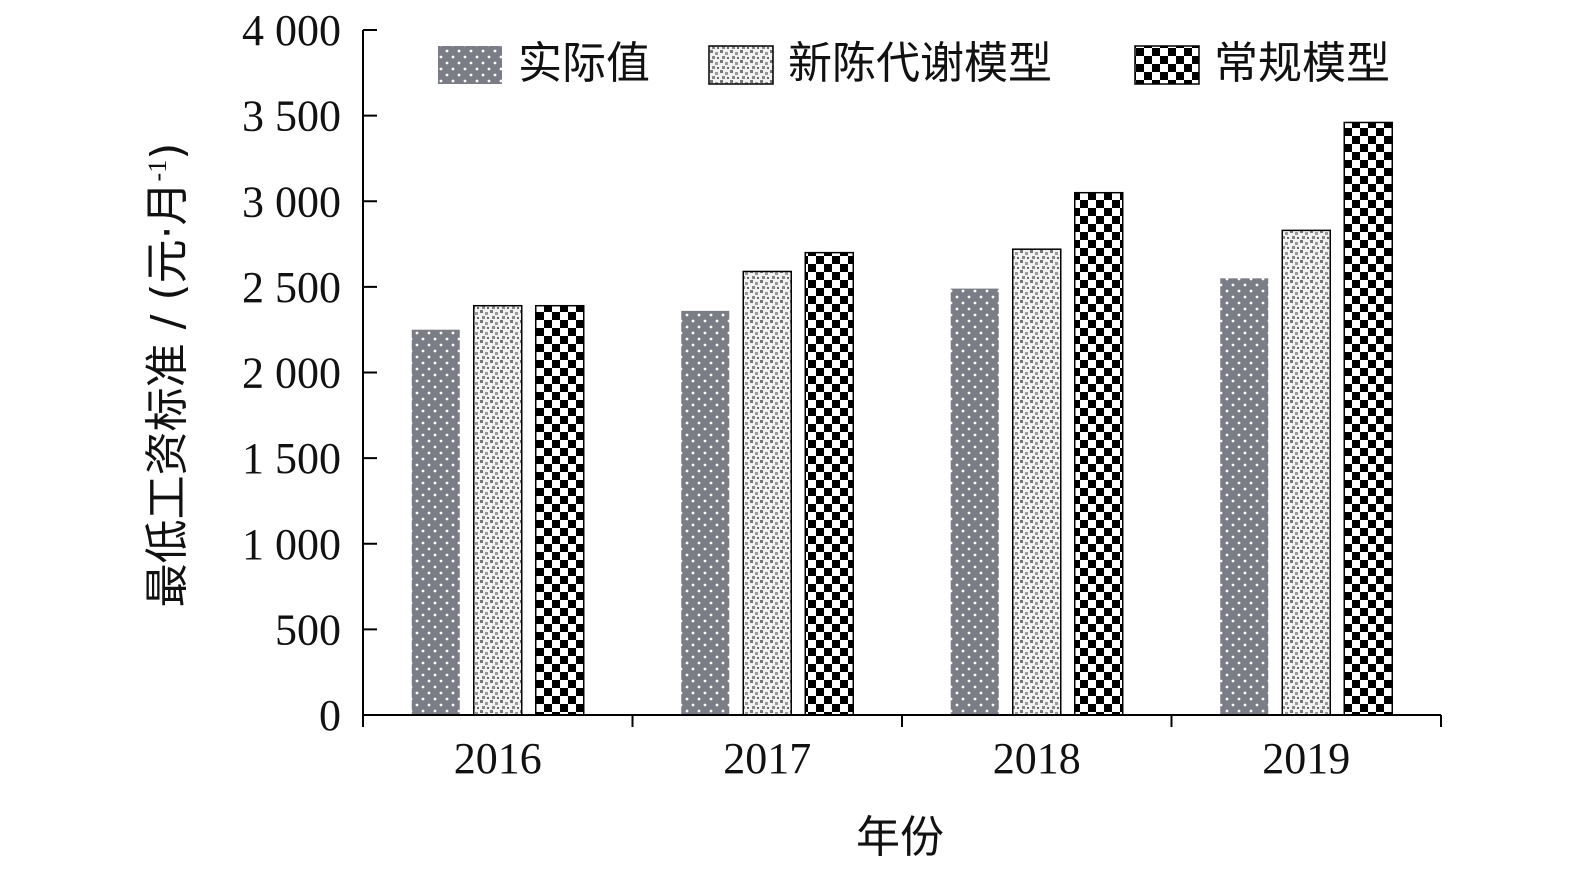 The image size is (1575, 880). What do you see at coordinates (157, 171) in the screenshot?
I see `y-axis-title-superscript: -1` at bounding box center [157, 171].